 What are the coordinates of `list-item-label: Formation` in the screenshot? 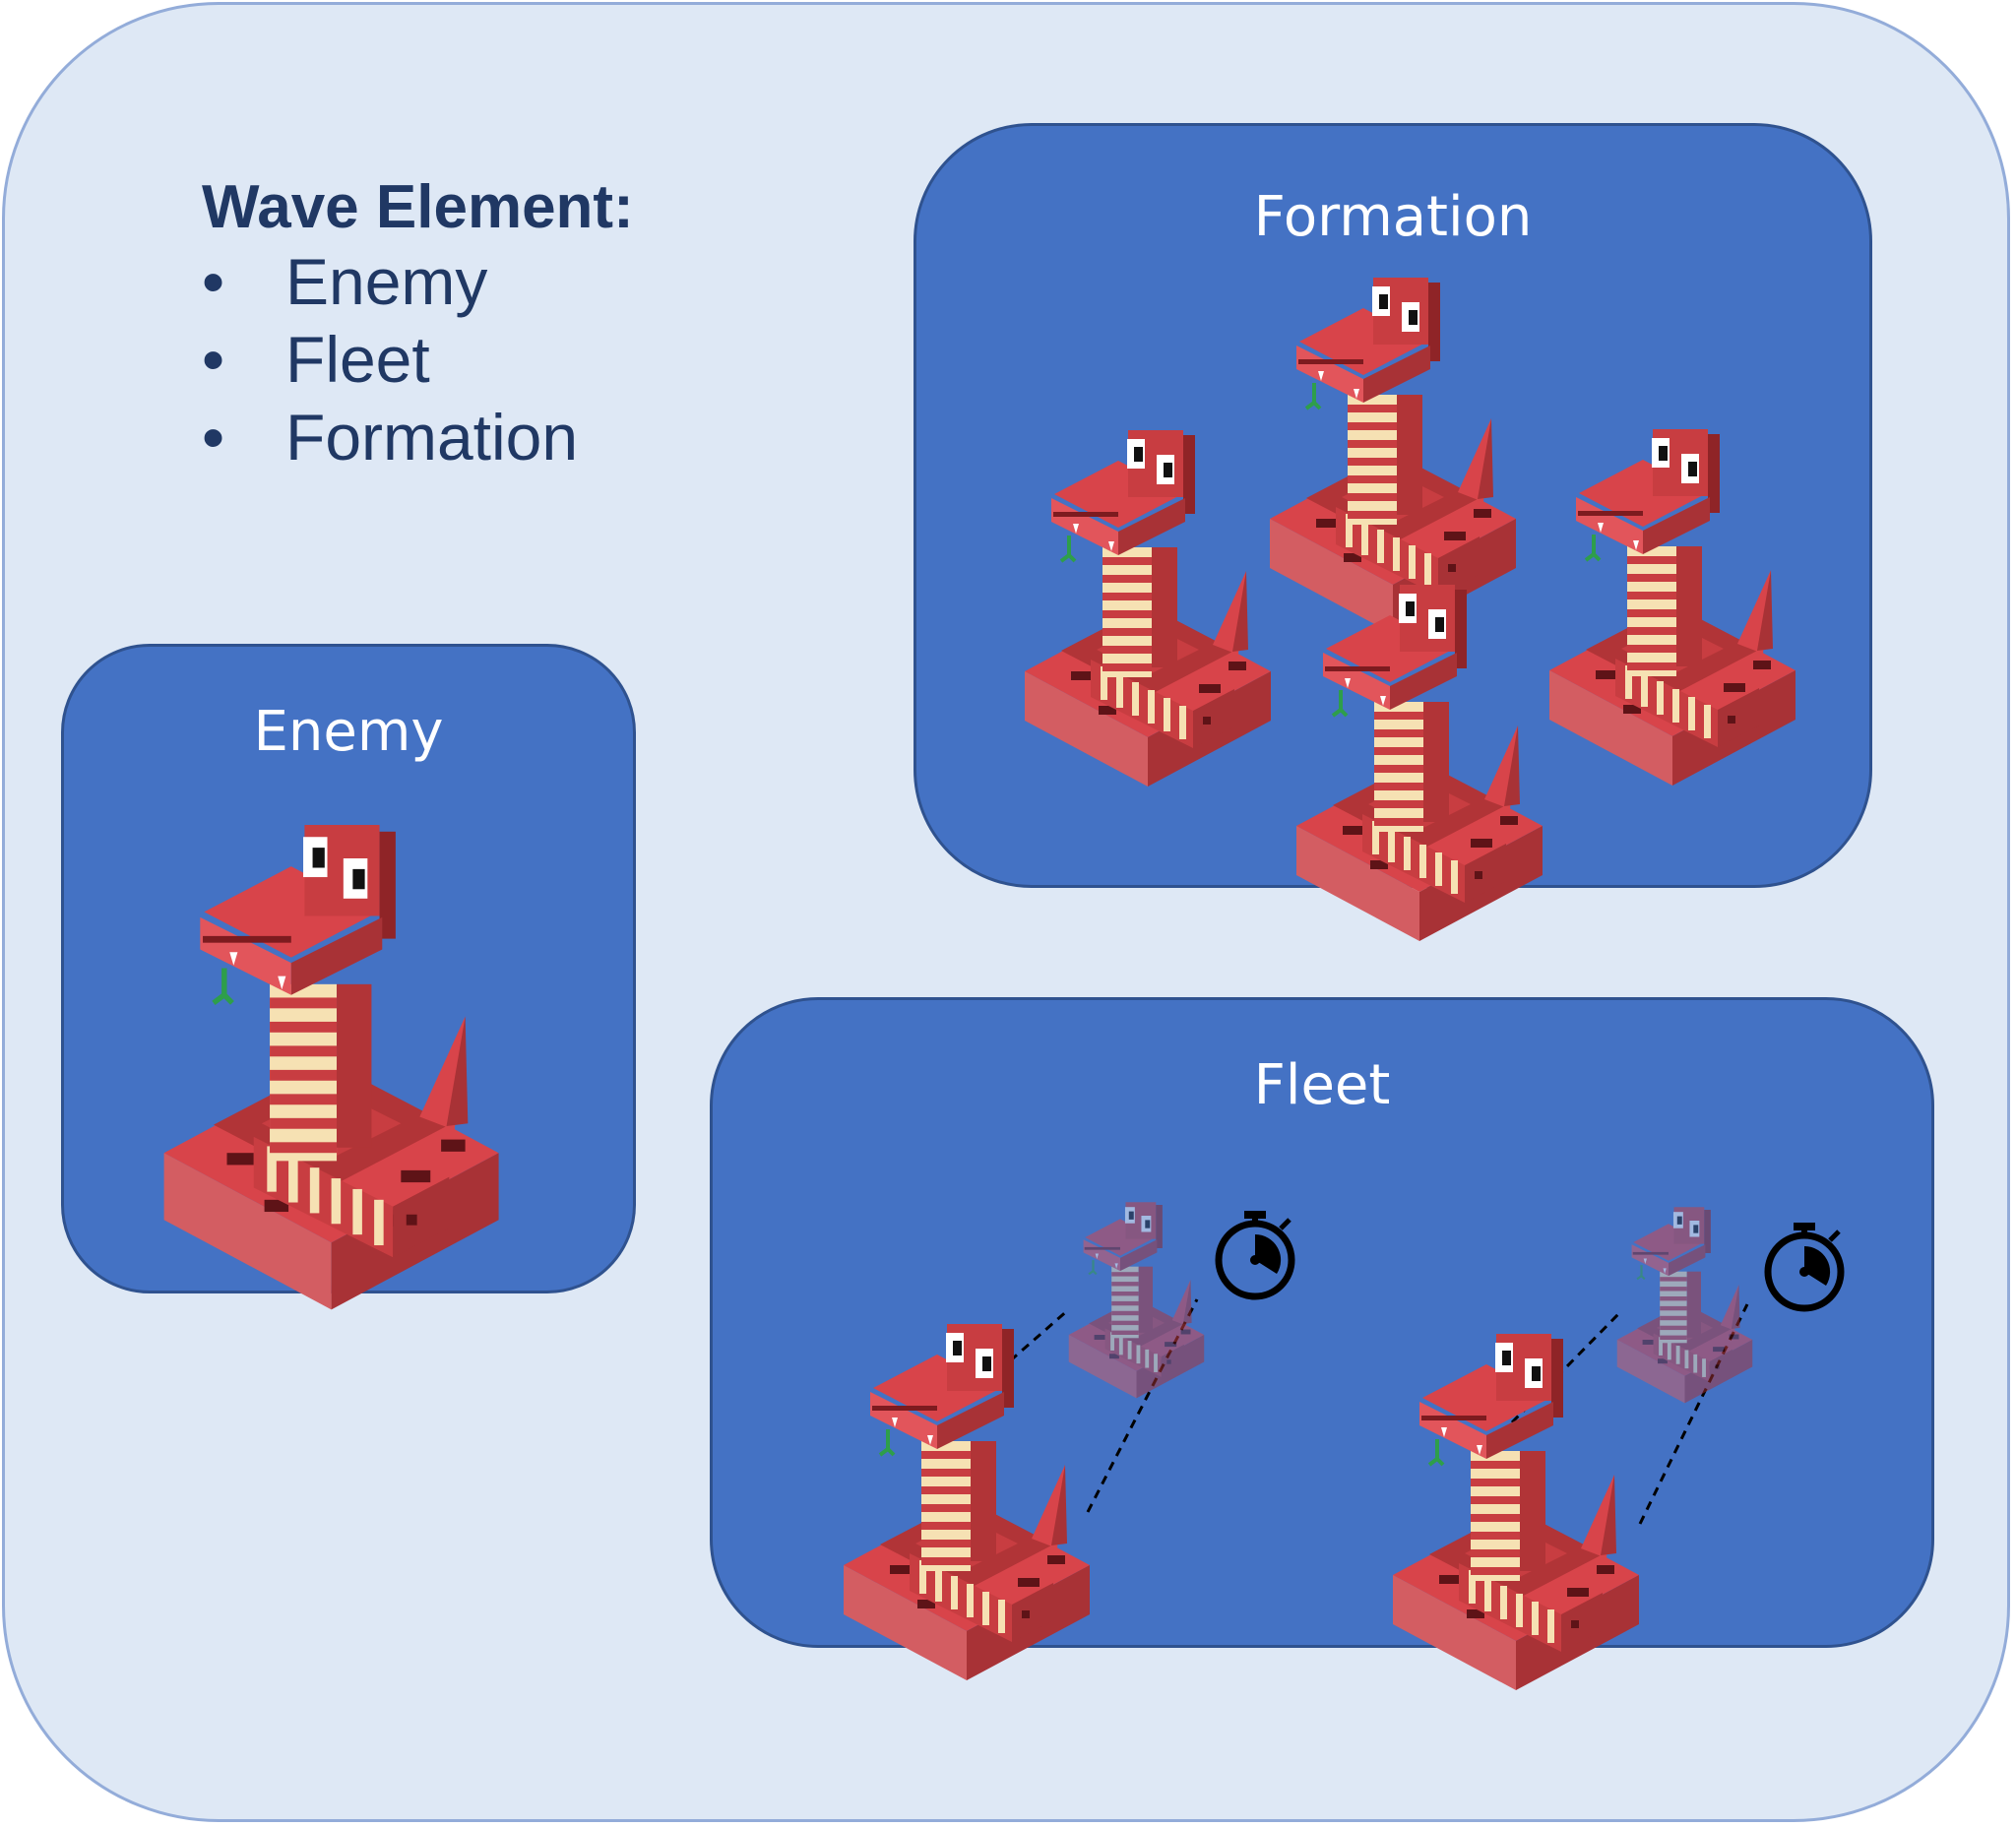 It's located at (432, 437).